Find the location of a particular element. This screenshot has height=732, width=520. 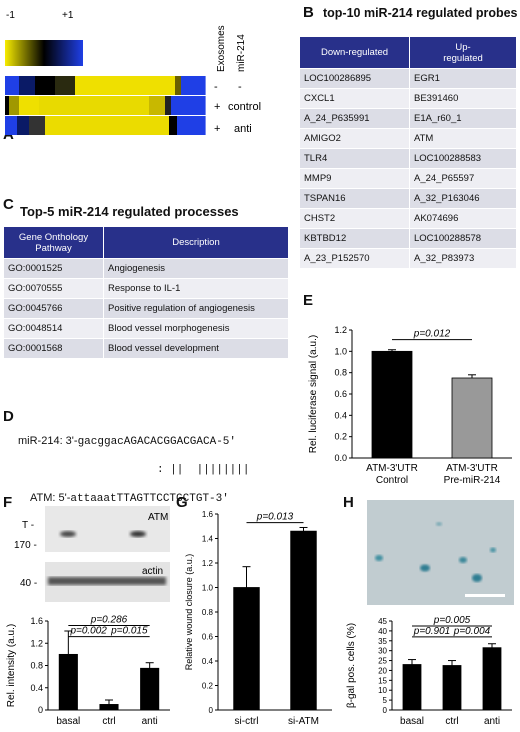

process-row: GO:0048514 Blood vessel morphogenesis is located at coordinates (146, 328).